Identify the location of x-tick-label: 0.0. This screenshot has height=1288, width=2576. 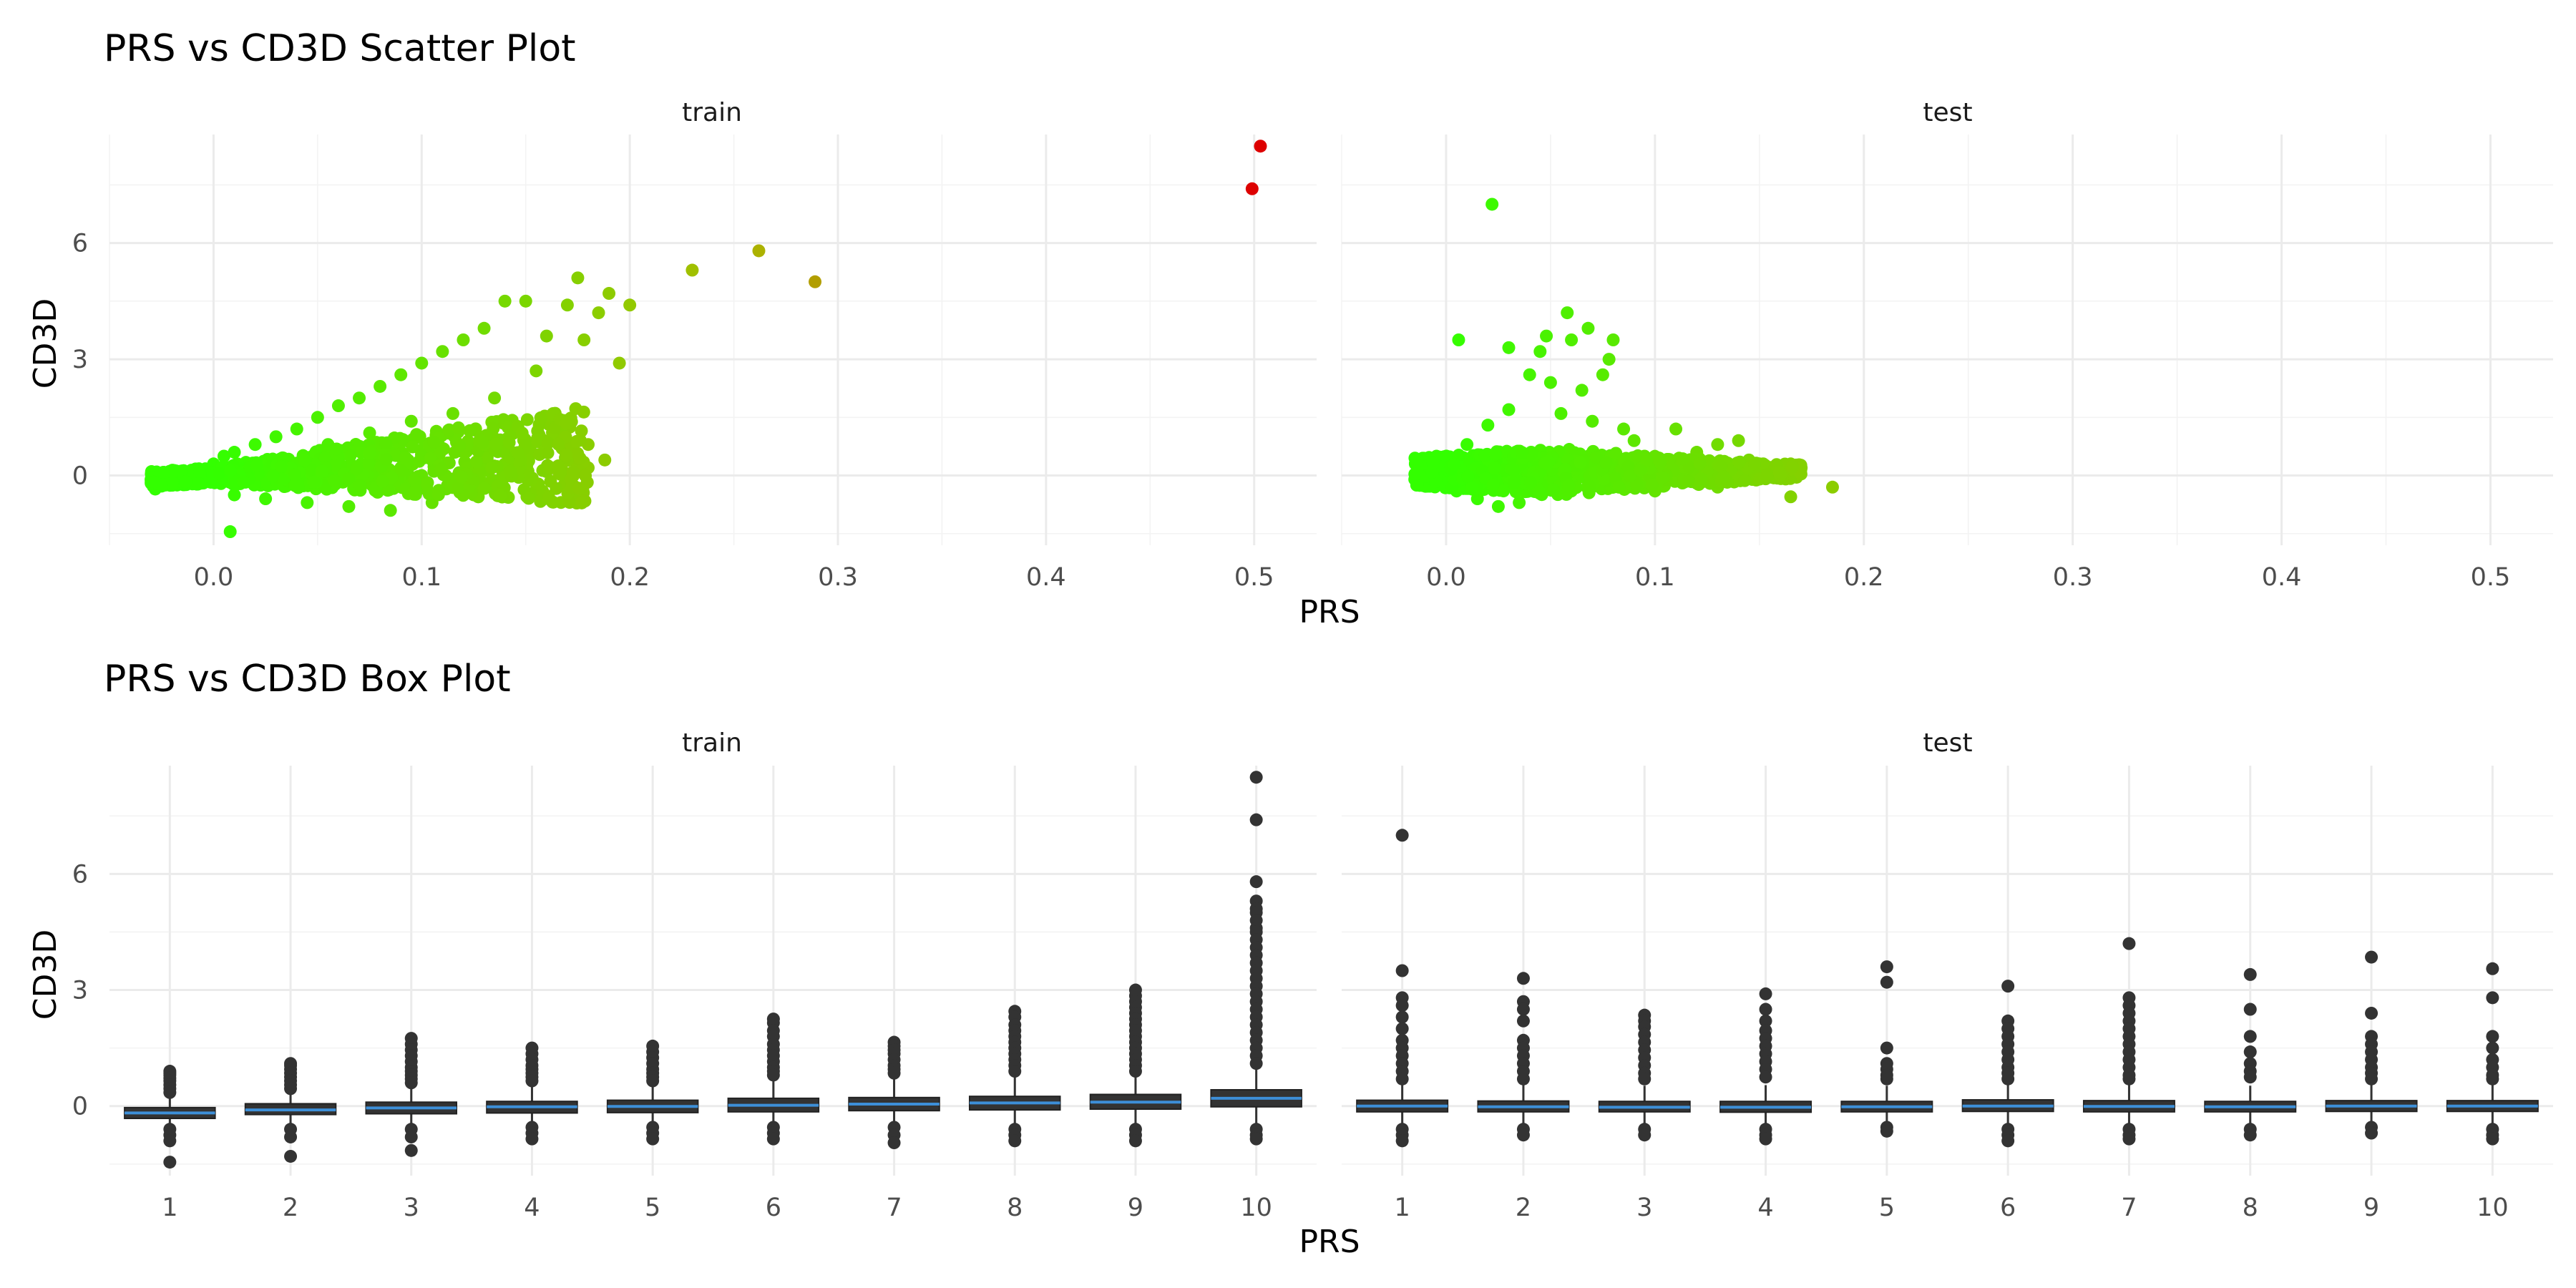
(214, 577).